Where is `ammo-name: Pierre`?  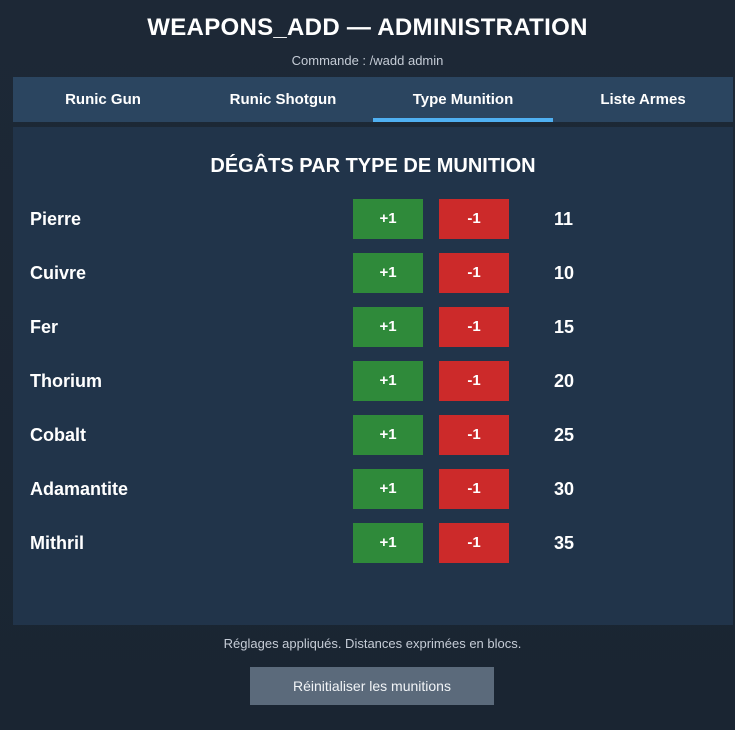 ammo-name: Pierre is located at coordinates (56, 219).